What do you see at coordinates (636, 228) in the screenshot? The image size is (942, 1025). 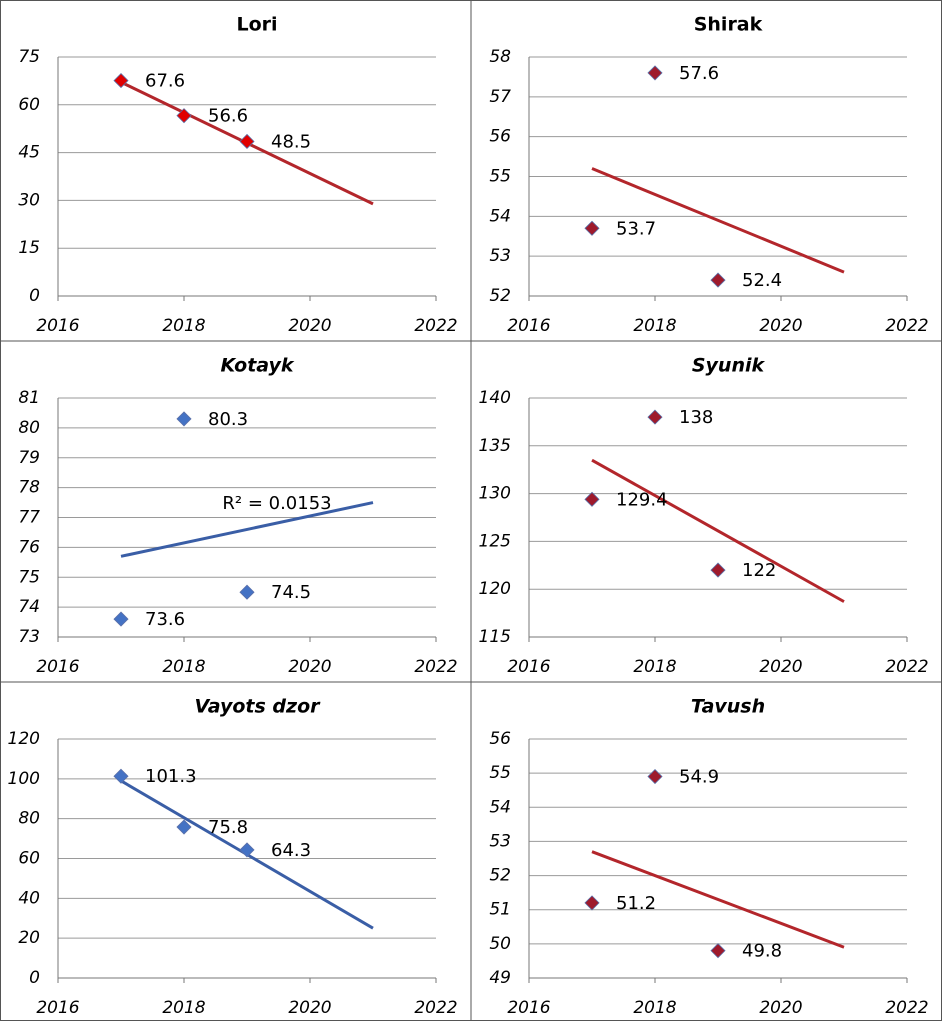 I see `data-label: 53.7` at bounding box center [636, 228].